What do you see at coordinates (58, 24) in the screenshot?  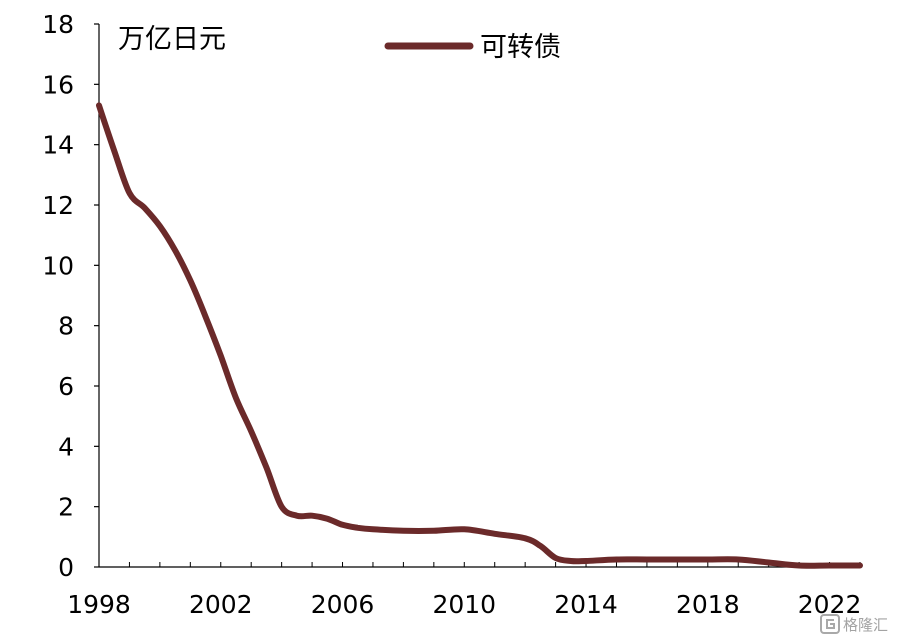 I see `y-tick-label: 18` at bounding box center [58, 24].